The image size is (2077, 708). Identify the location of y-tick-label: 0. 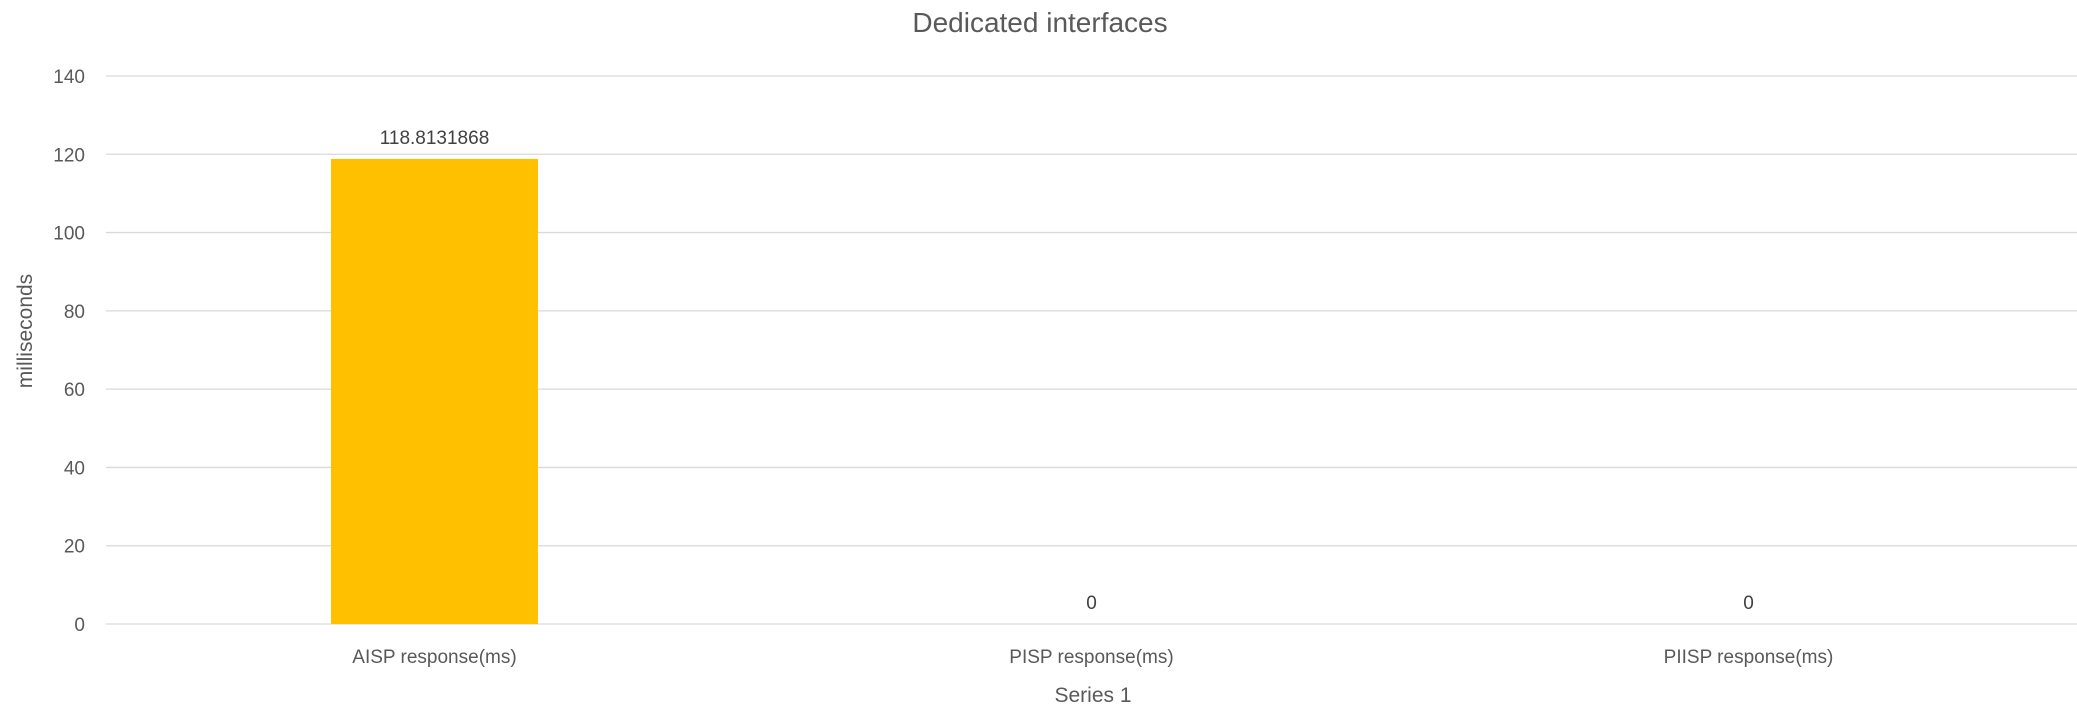
(79, 625).